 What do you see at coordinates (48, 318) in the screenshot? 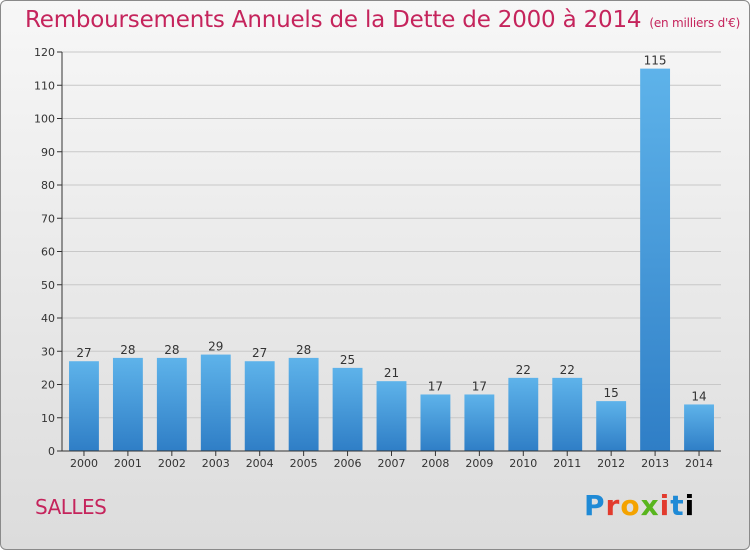
I see `y-tick-label: 40` at bounding box center [48, 318].